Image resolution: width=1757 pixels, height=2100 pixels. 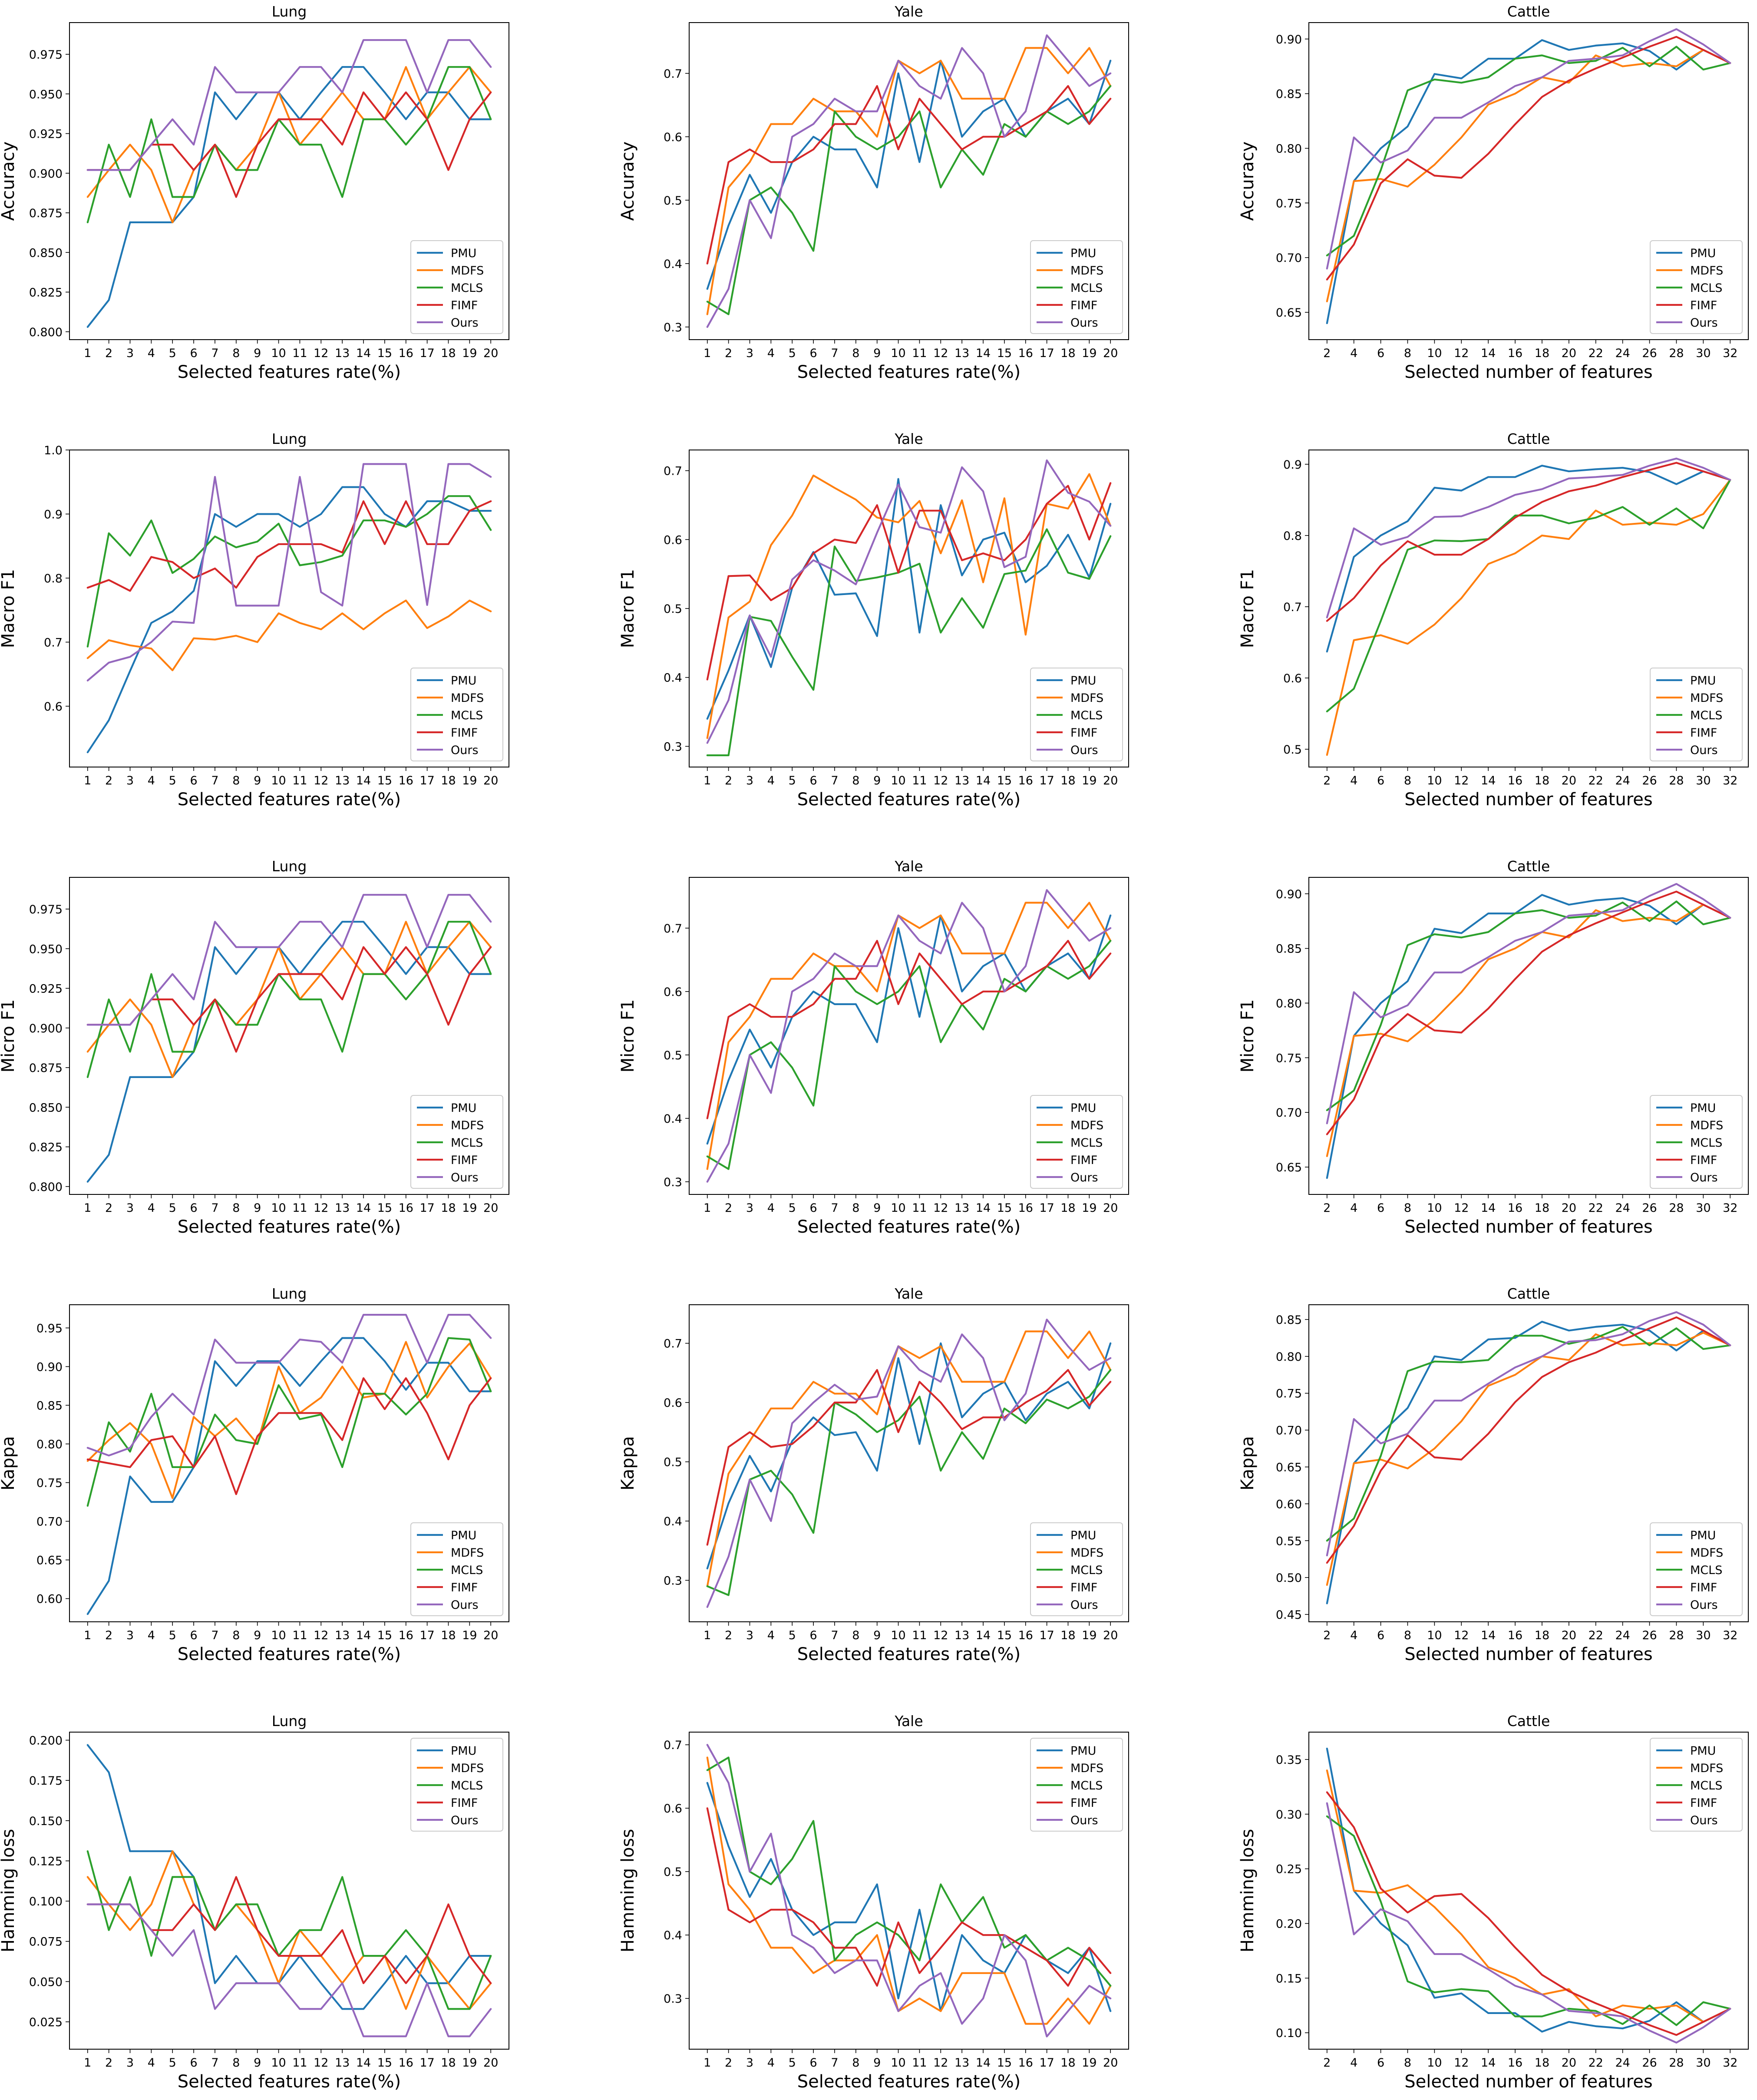 What do you see at coordinates (1596, 2063) in the screenshot?
I see `x-tick-label: 22` at bounding box center [1596, 2063].